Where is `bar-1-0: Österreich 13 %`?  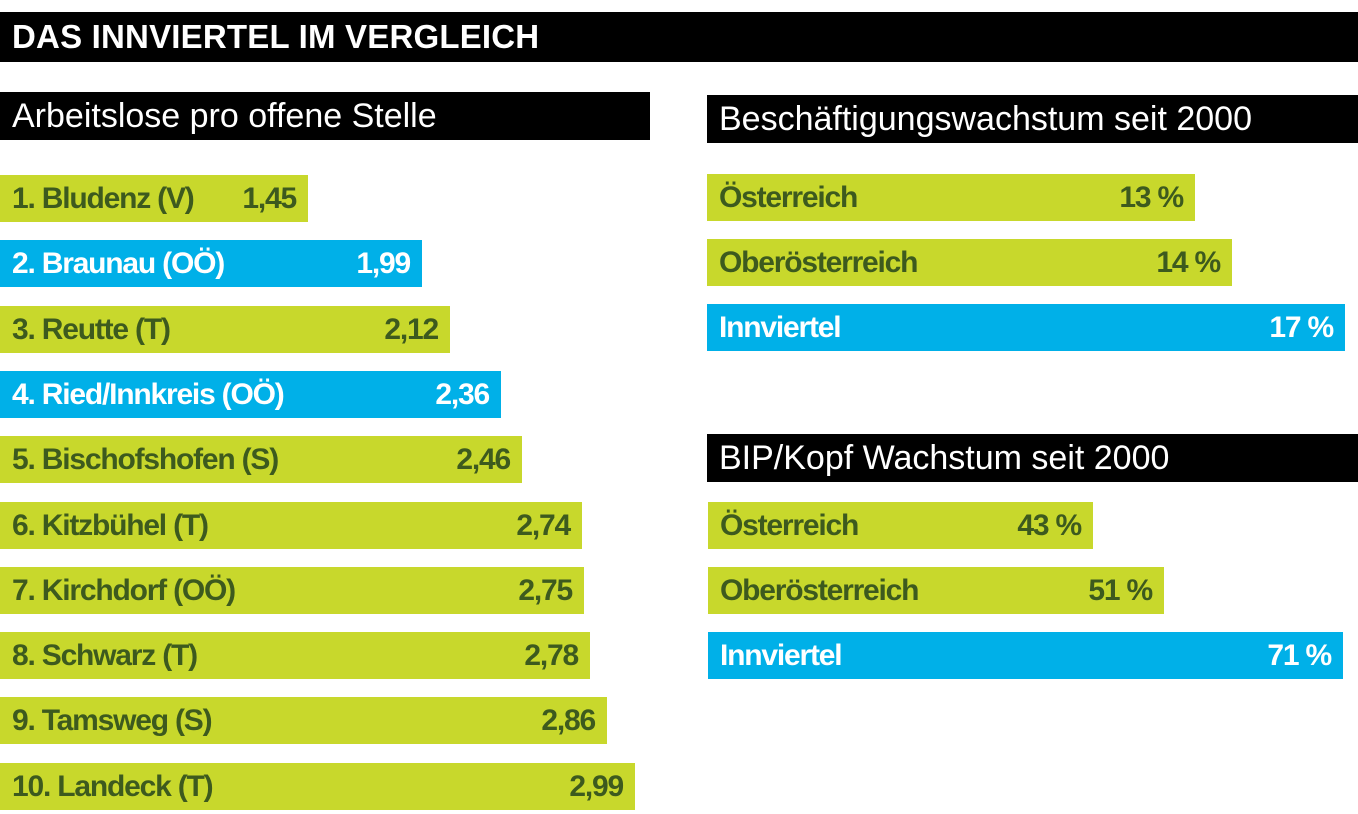 bar-1-0: Österreich 13 % is located at coordinates (951, 197).